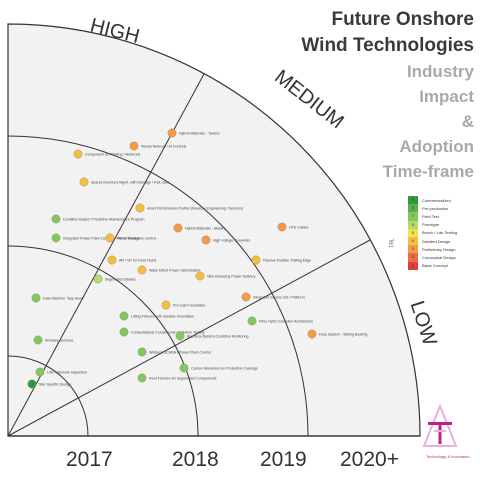  I want to click on legend-label: Commercialized, so click(436, 200).